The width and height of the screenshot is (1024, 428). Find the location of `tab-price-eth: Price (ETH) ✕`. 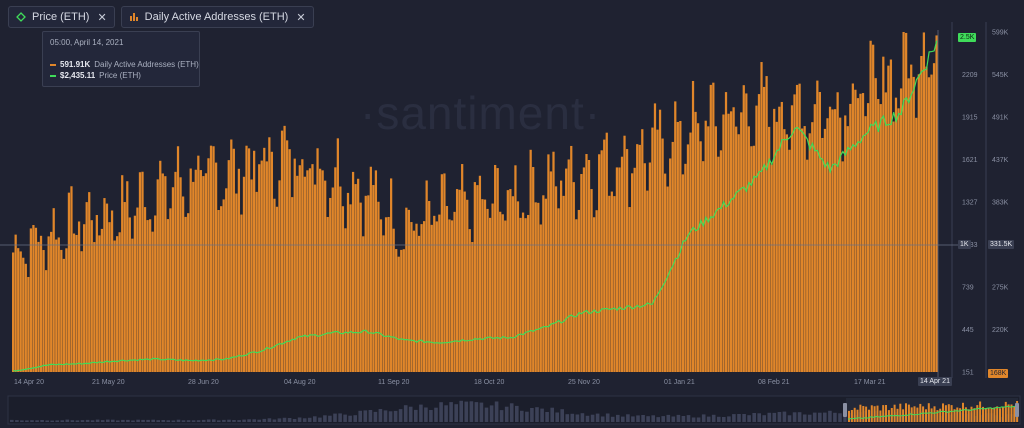

tab-price-eth: Price (ETH) ✕ is located at coordinates (61, 17).